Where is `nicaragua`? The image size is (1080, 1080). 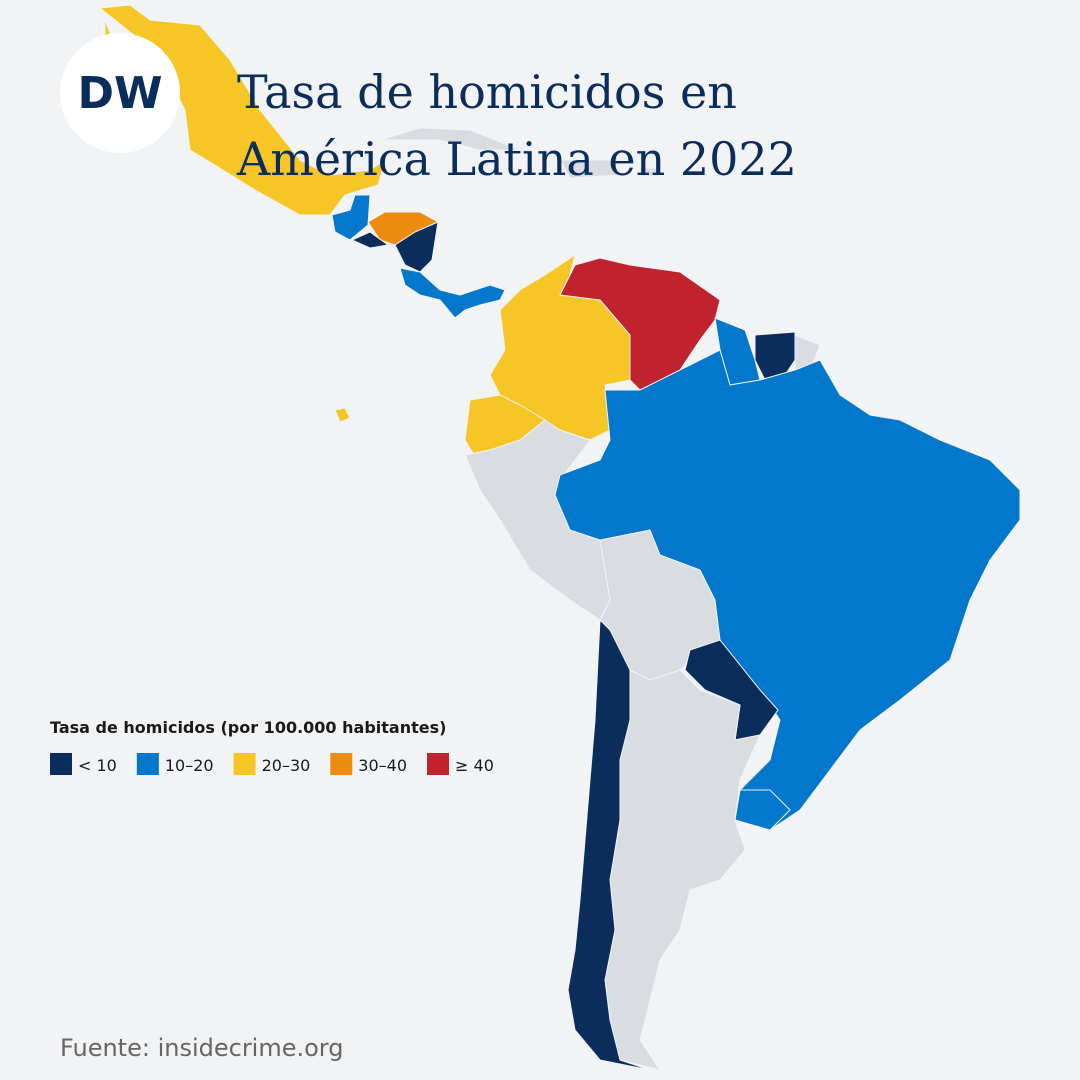 nicaragua is located at coordinates (416, 247).